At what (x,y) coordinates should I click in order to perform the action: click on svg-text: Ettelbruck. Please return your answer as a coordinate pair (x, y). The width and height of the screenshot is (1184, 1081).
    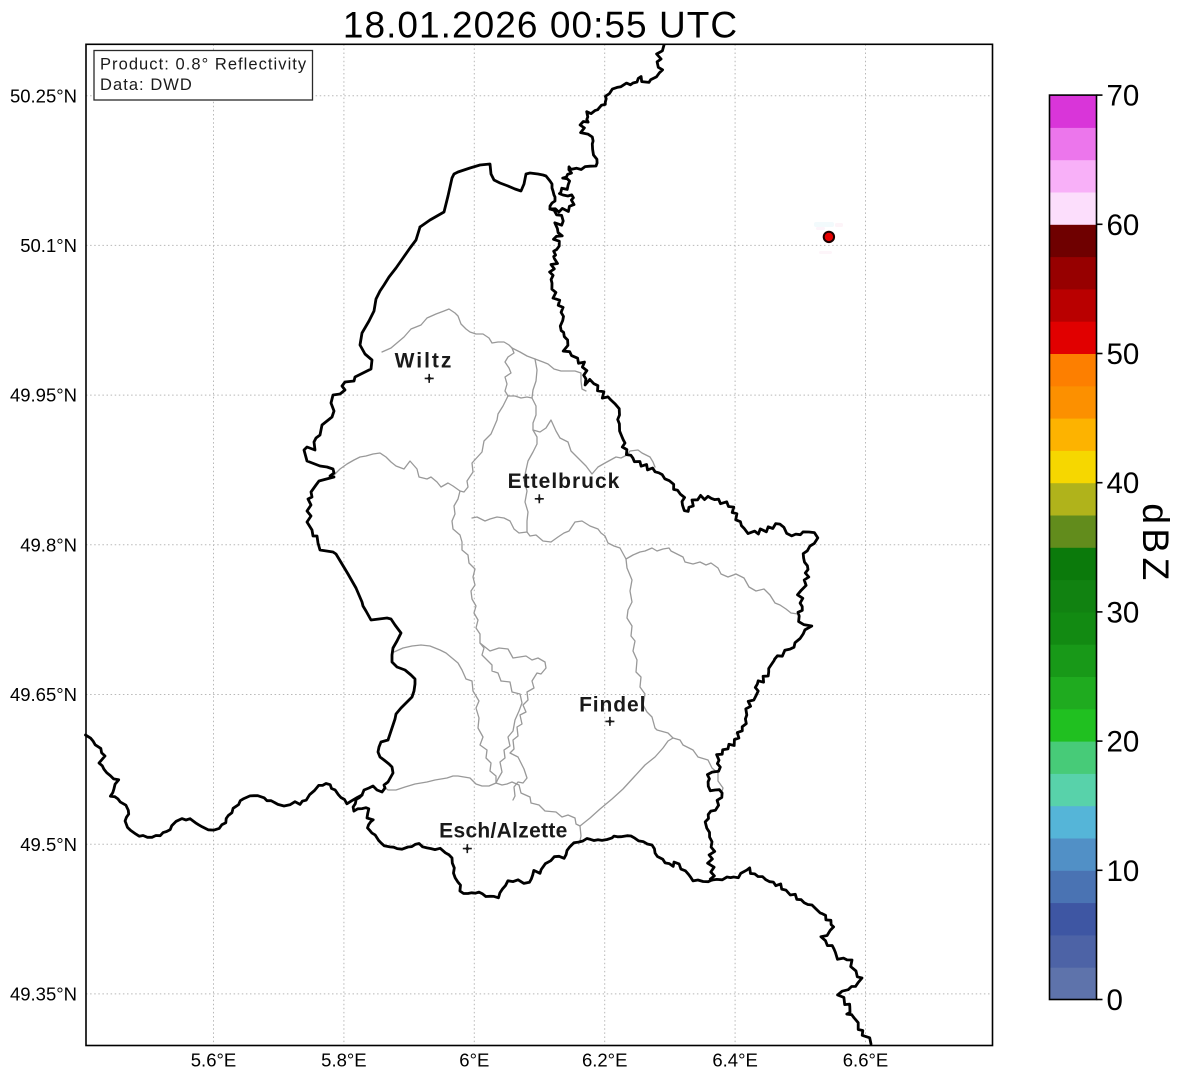
    Looking at the image, I should click on (564, 481).